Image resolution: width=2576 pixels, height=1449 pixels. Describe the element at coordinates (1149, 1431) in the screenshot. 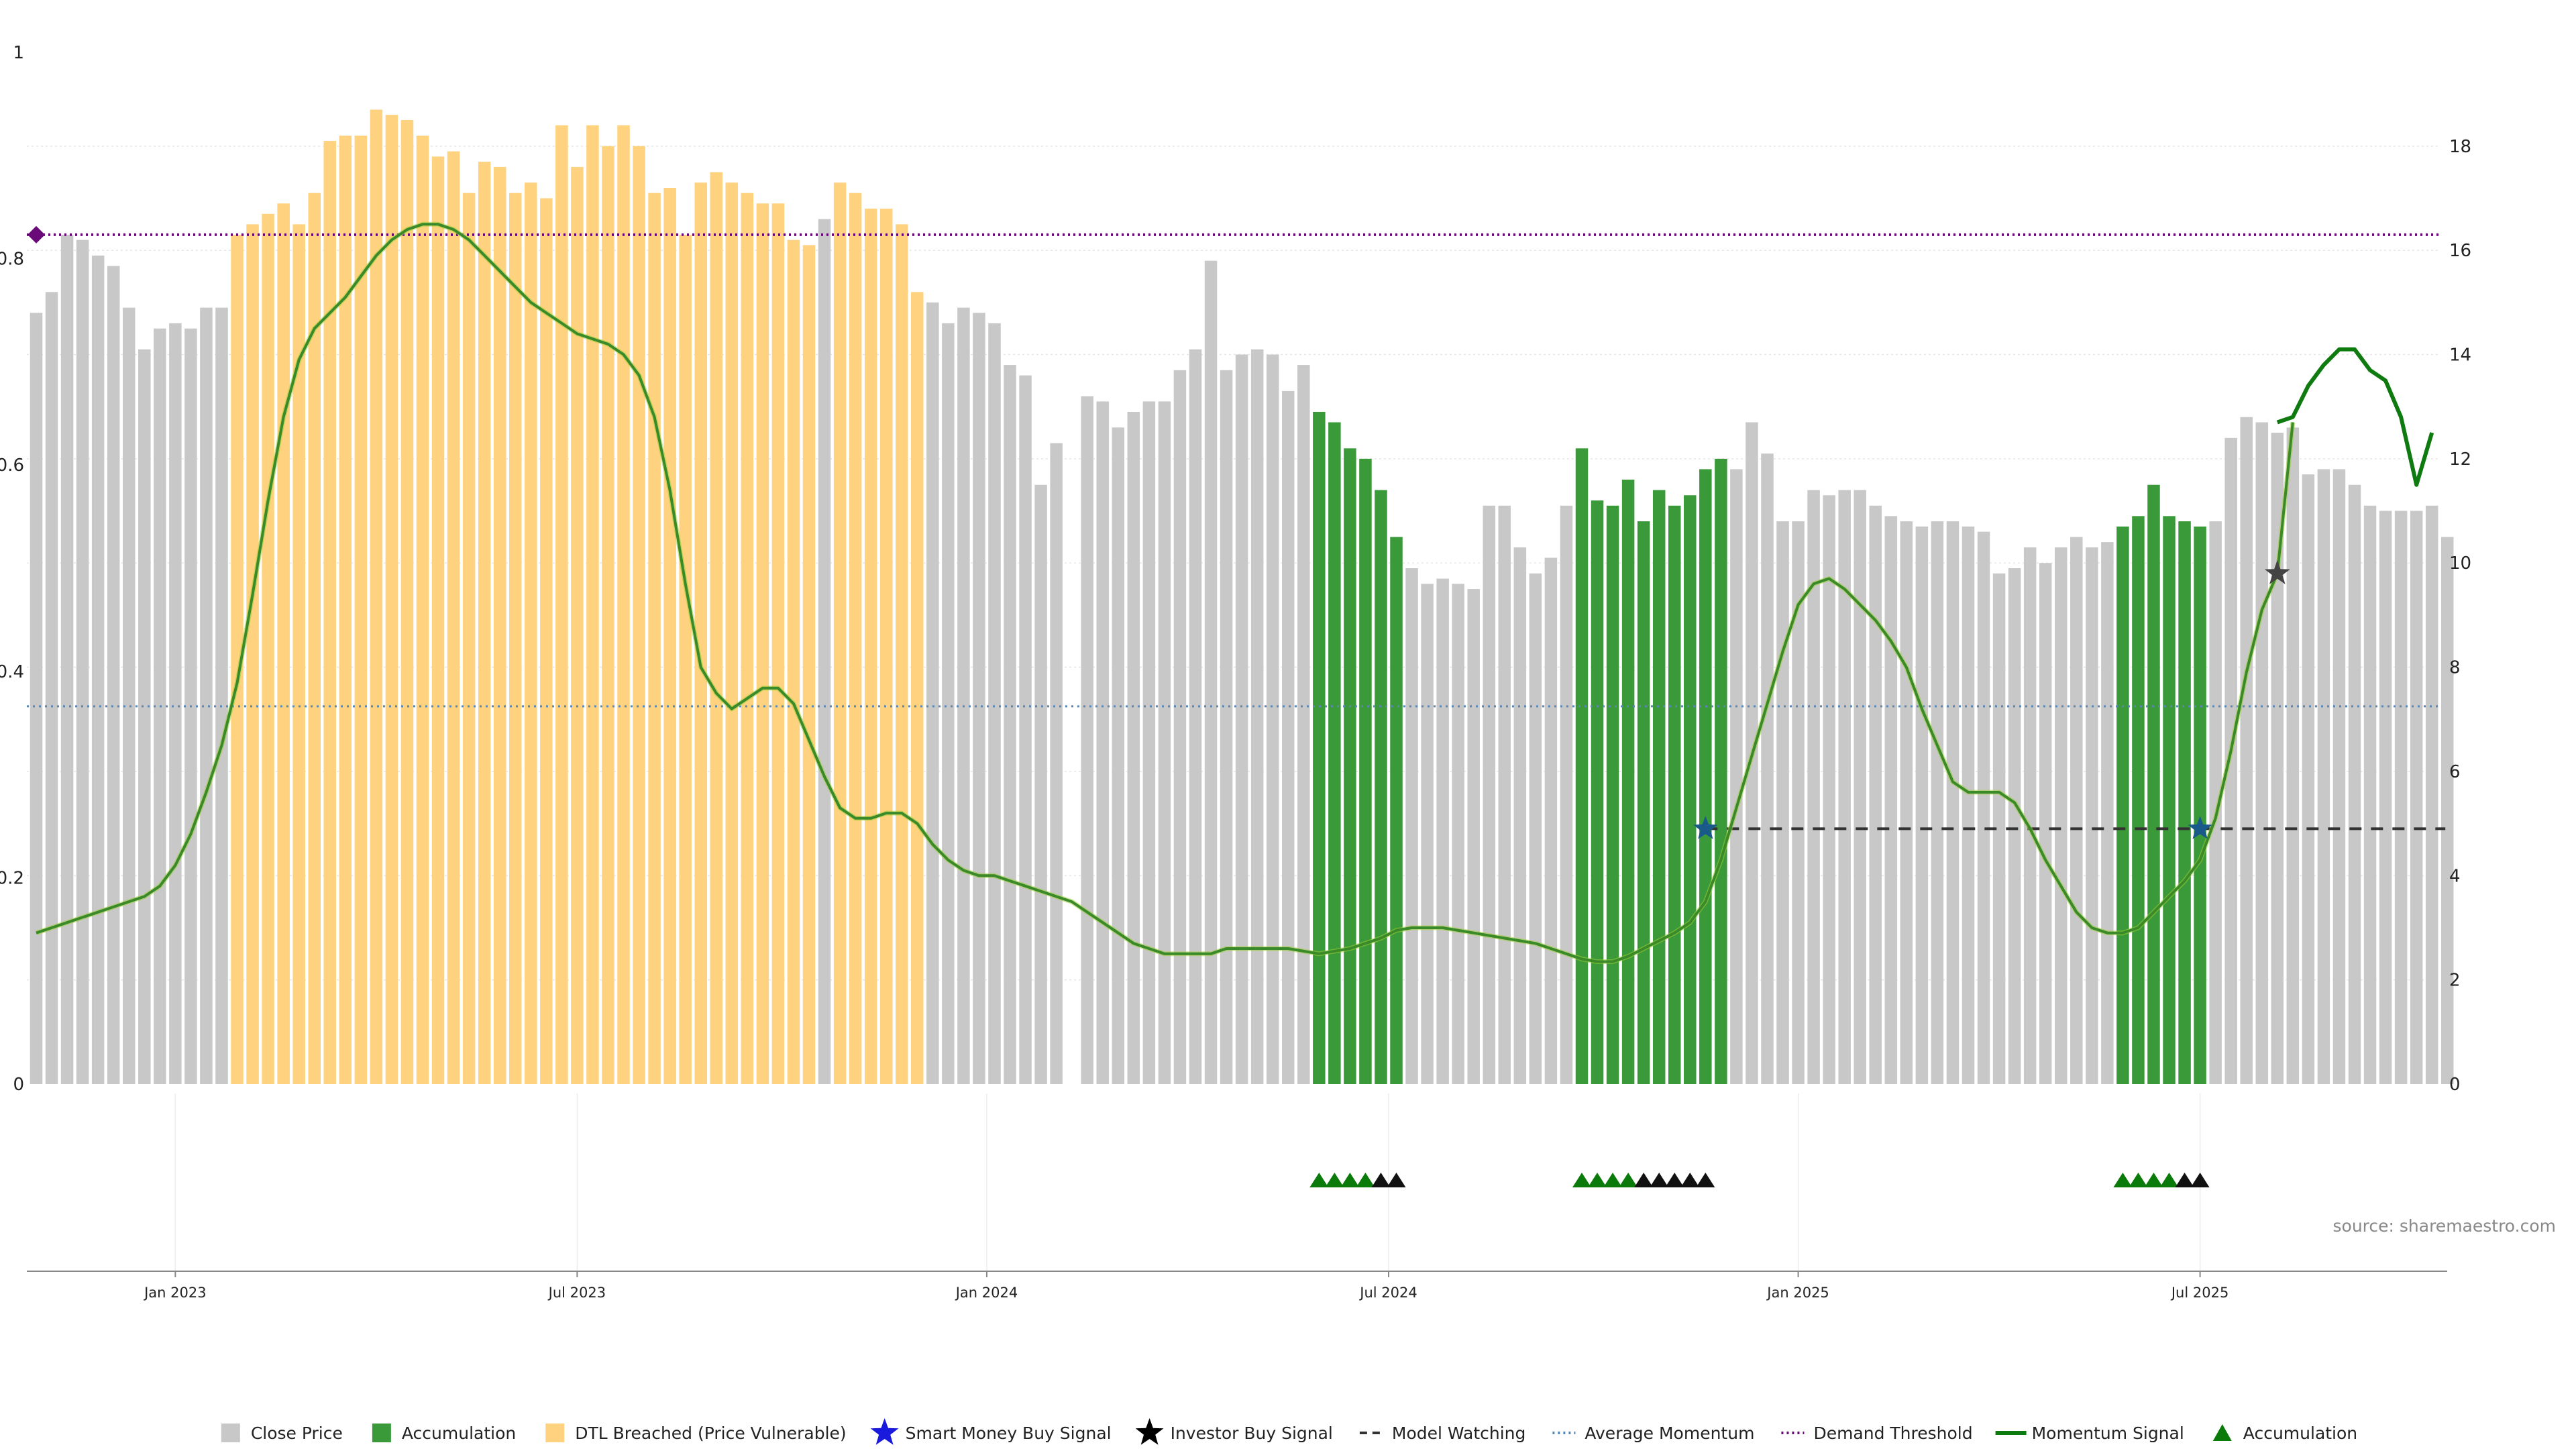

I see `legend-star` at that location.